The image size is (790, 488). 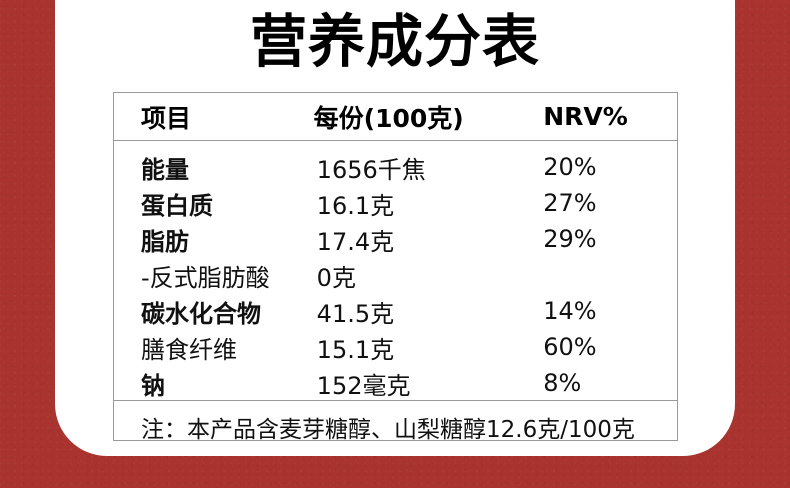 What do you see at coordinates (166, 118) in the screenshot?
I see `column-header-item: 项目` at bounding box center [166, 118].